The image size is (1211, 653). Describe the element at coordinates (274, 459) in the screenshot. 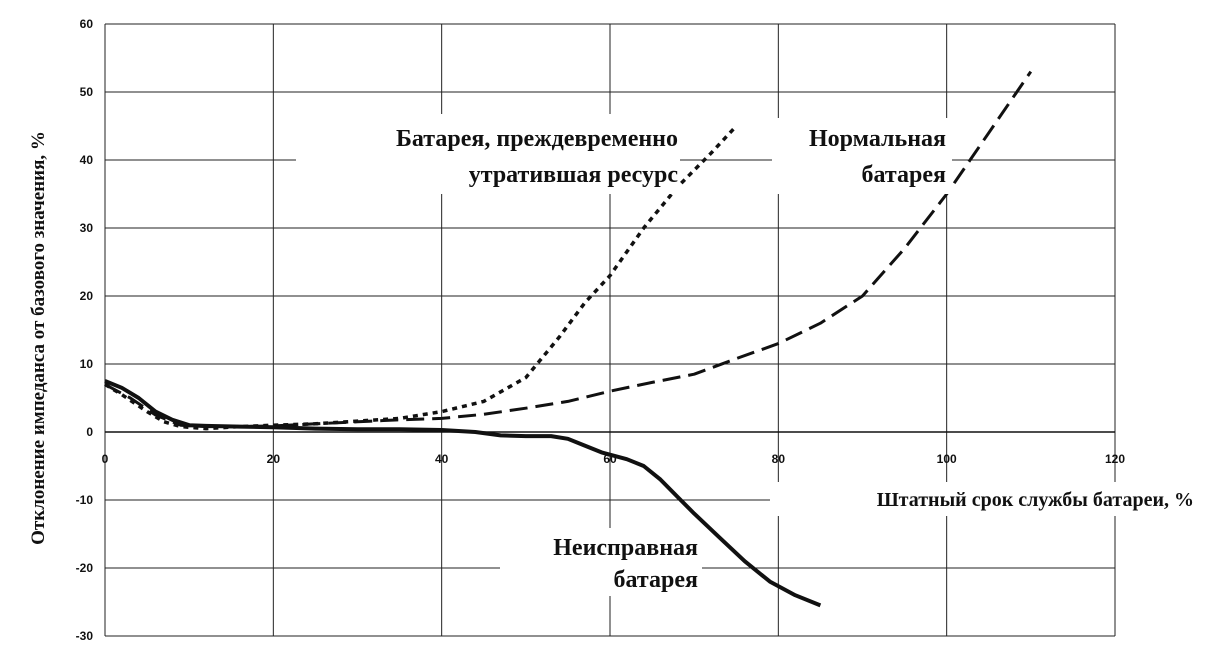

I see `x-tick-label: 20` at that location.